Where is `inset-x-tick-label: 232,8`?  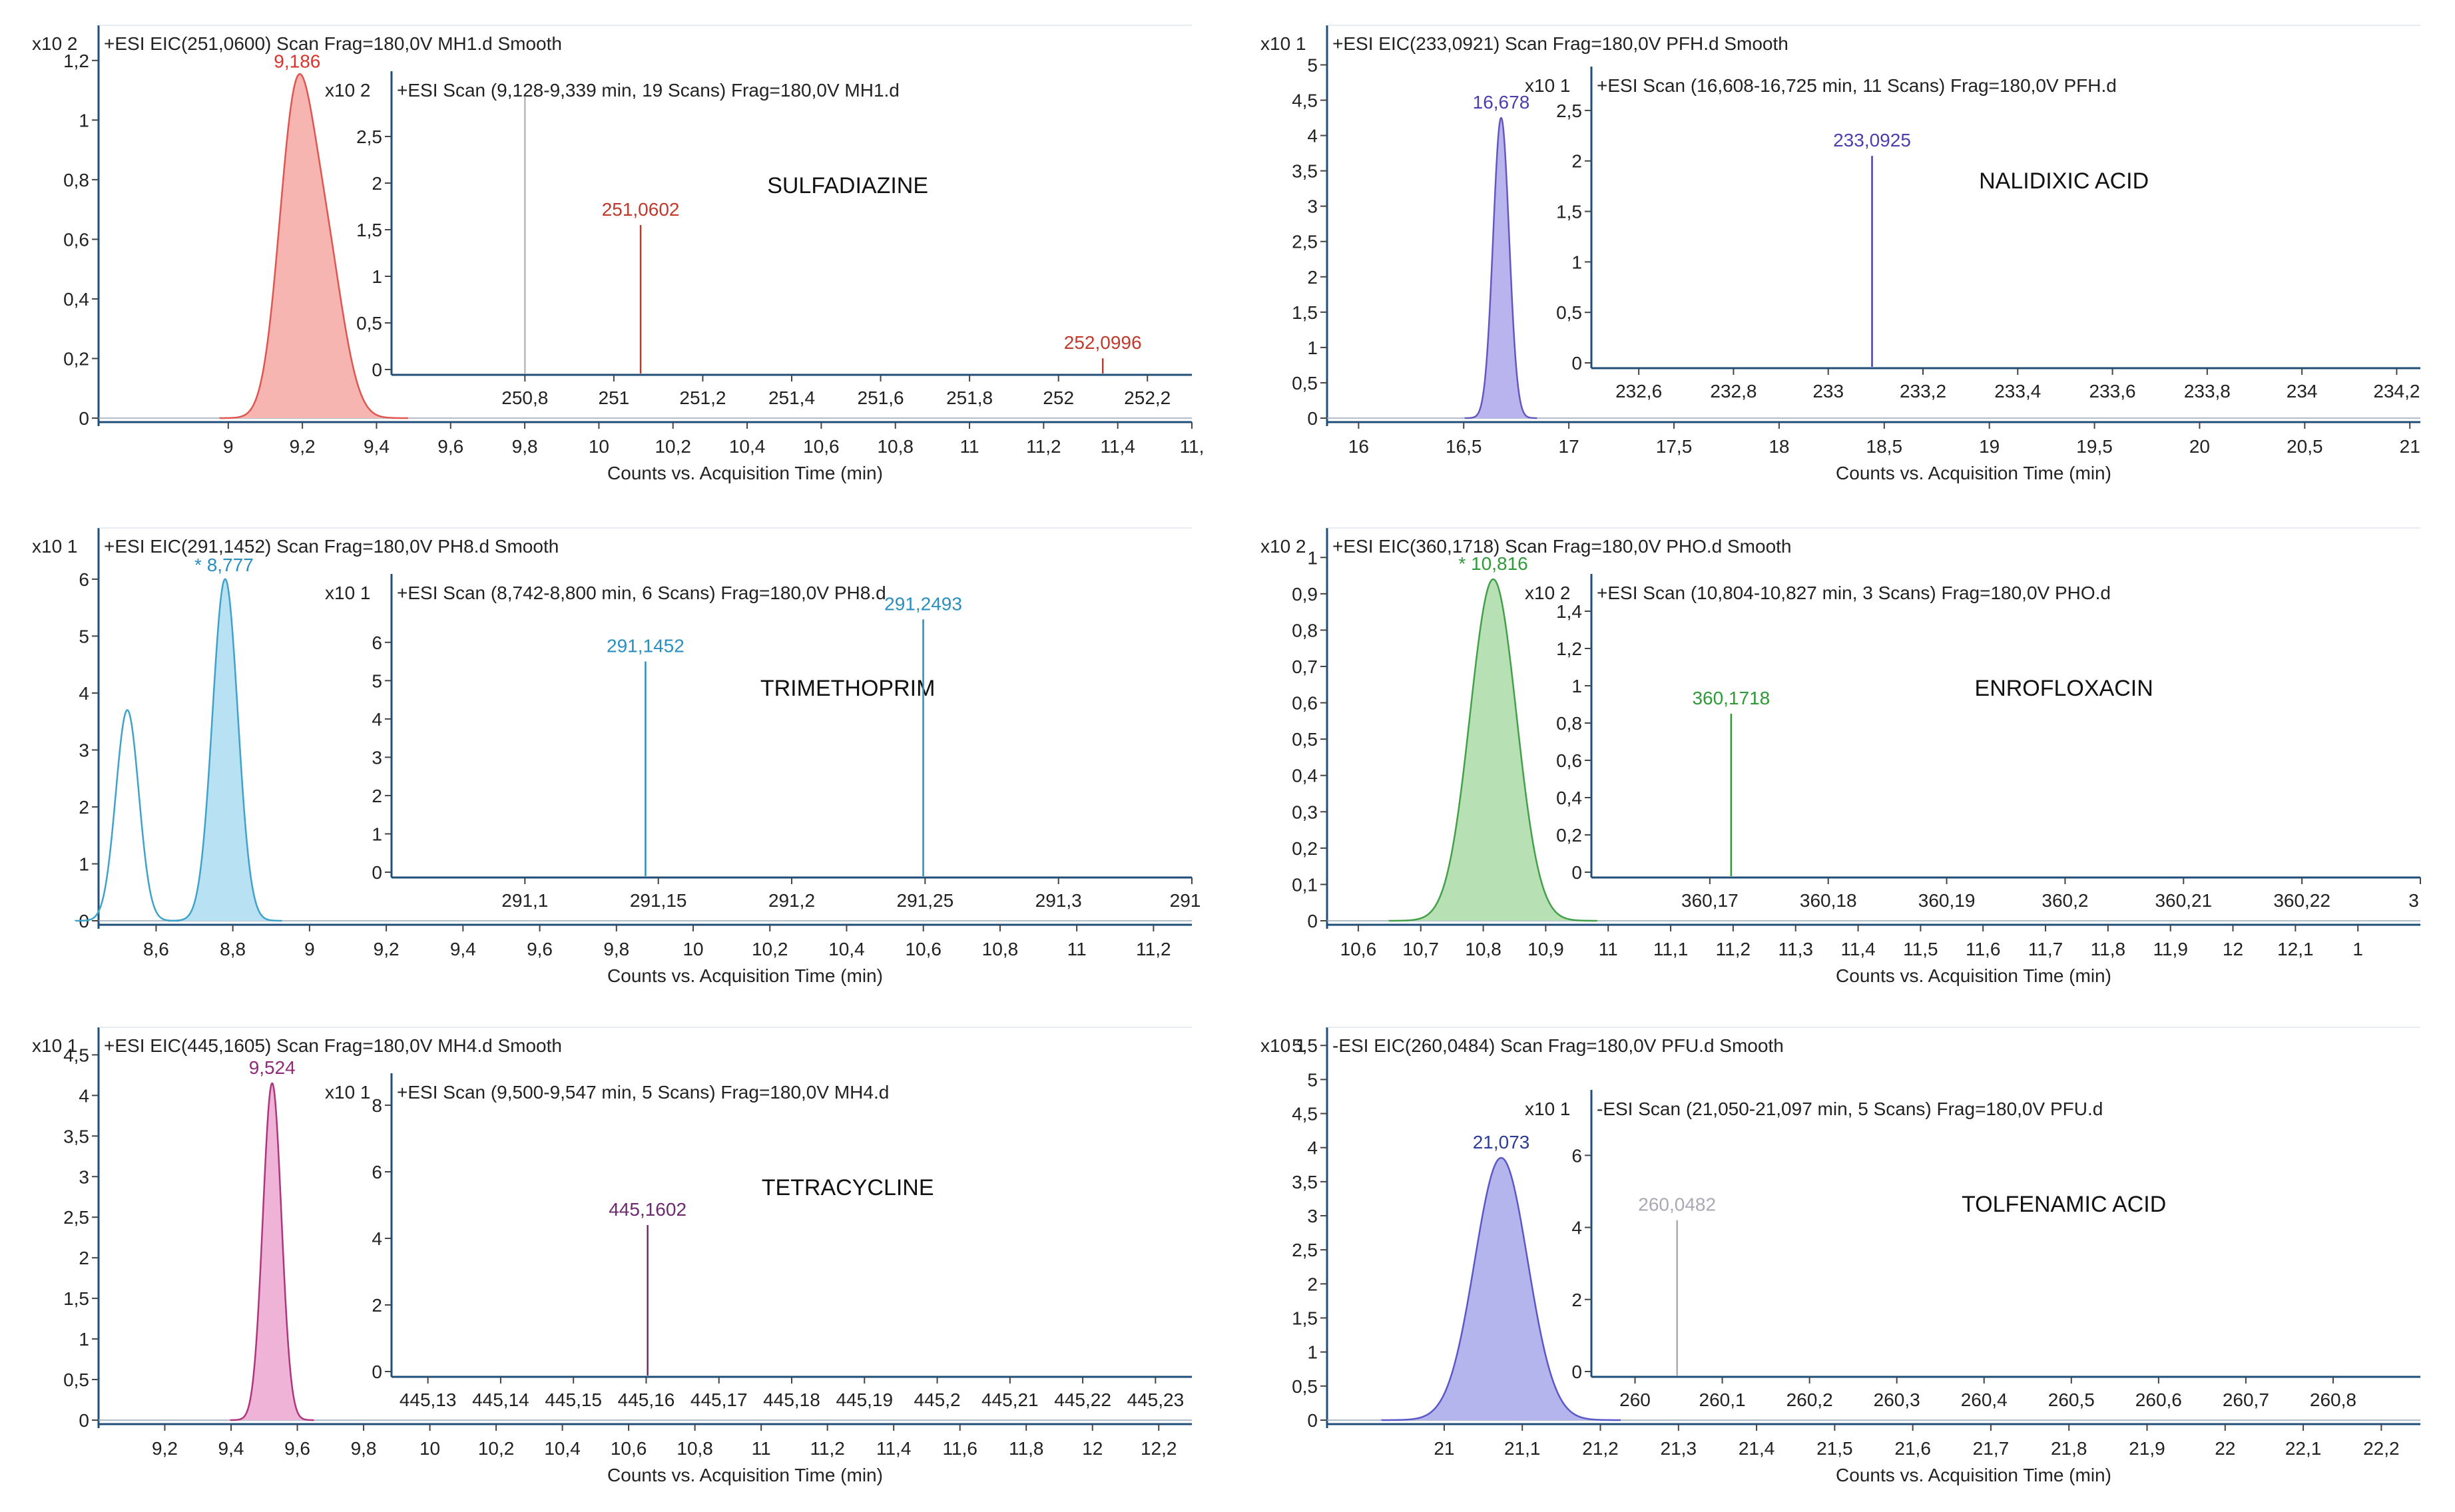
inset-x-tick-label: 232,8 is located at coordinates (1733, 391).